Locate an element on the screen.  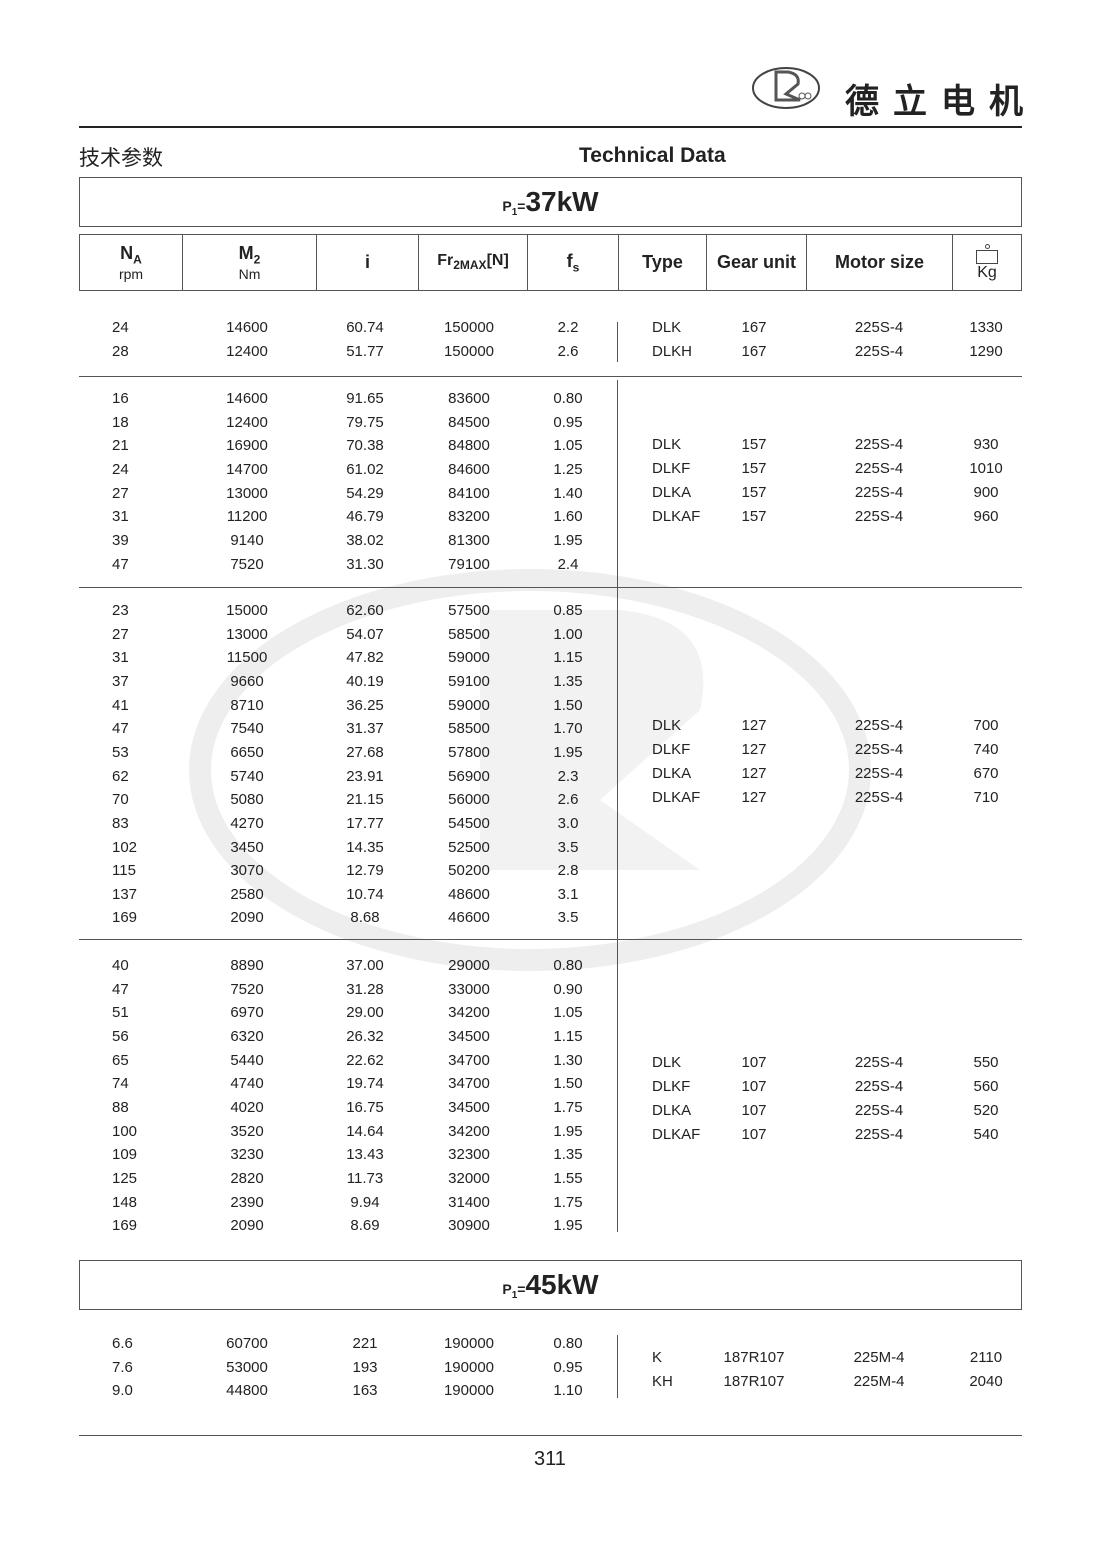
fr2max-cell: 48600 is located at coordinates (469, 894).